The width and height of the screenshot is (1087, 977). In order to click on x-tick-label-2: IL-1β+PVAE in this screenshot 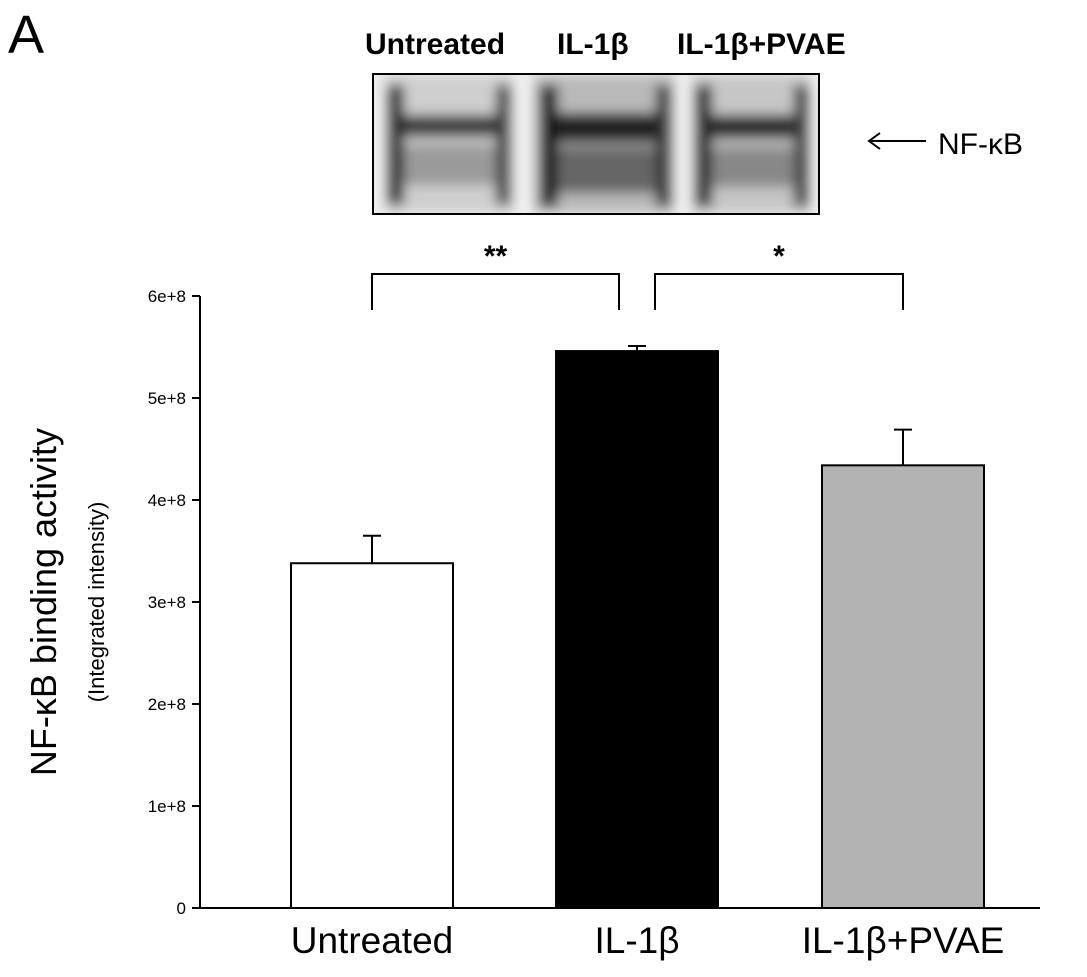, I will do `click(903, 940)`.